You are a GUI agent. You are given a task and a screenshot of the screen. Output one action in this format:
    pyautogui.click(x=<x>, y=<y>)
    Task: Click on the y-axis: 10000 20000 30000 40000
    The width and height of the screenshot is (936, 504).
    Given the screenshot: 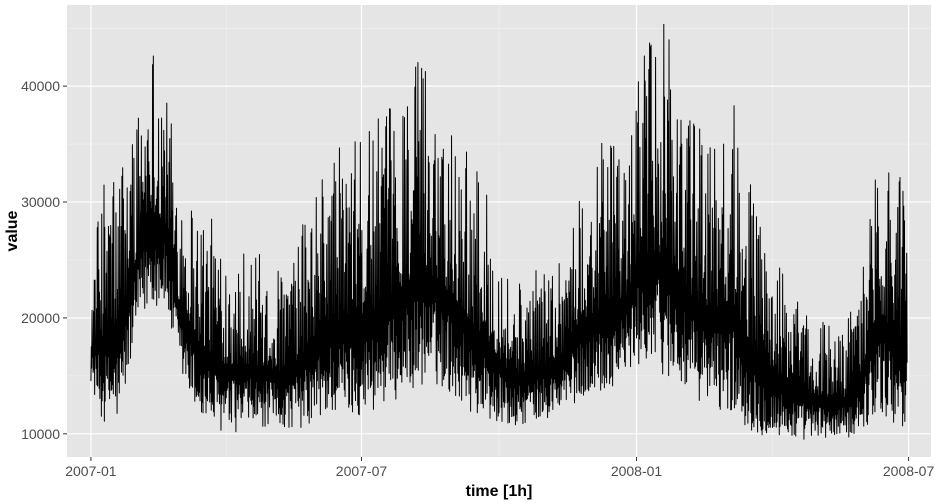 What is the action you would take?
    pyautogui.click(x=44, y=260)
    